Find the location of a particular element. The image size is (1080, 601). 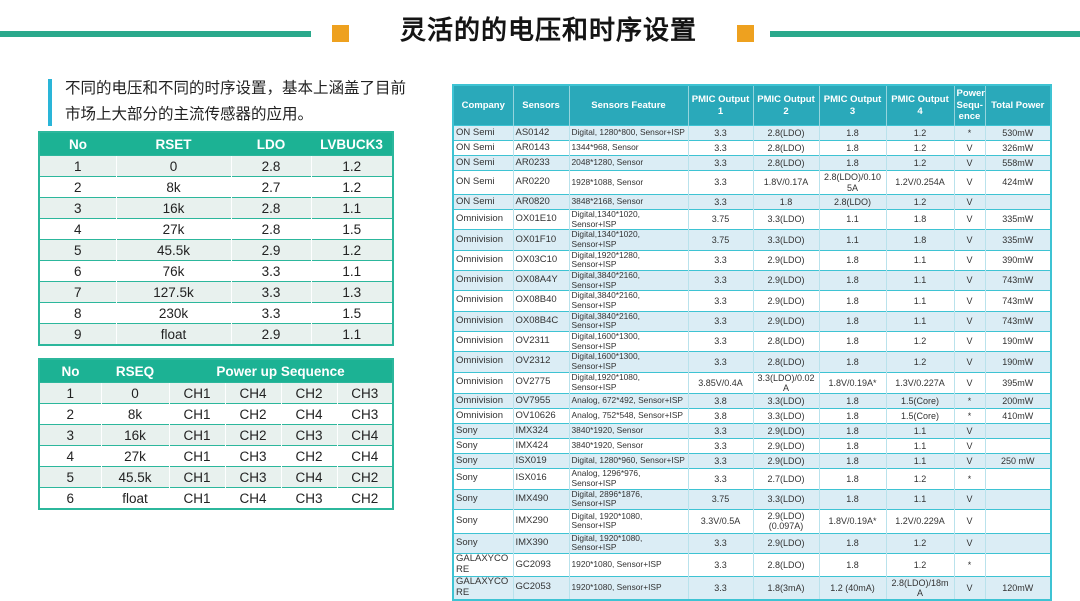

table-cell: OX01E10 is located at coordinates (540, 219).